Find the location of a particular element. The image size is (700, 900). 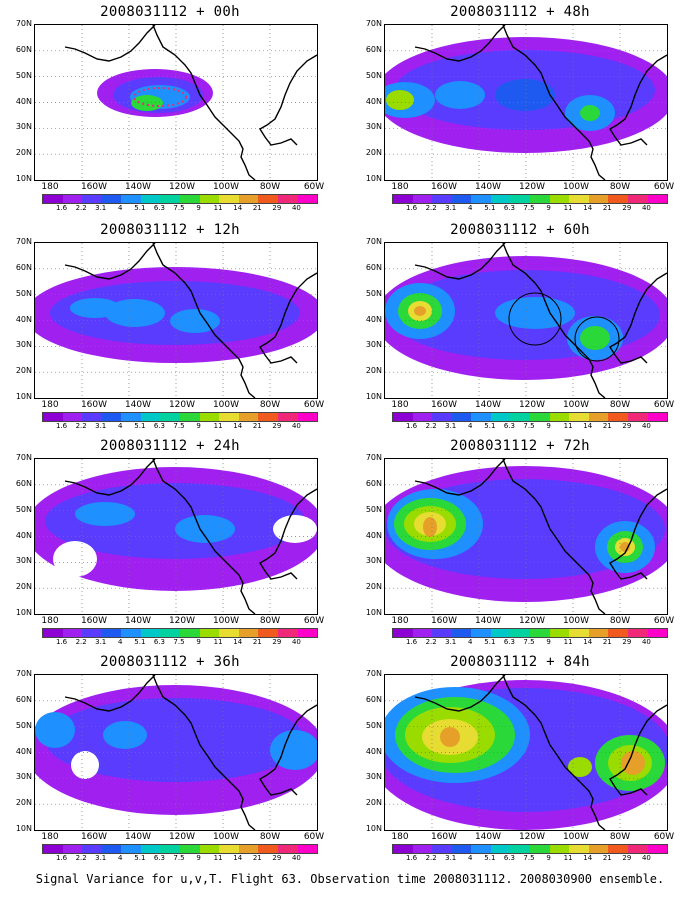

colorbar-label: 5.1 is located at coordinates (490, 426).